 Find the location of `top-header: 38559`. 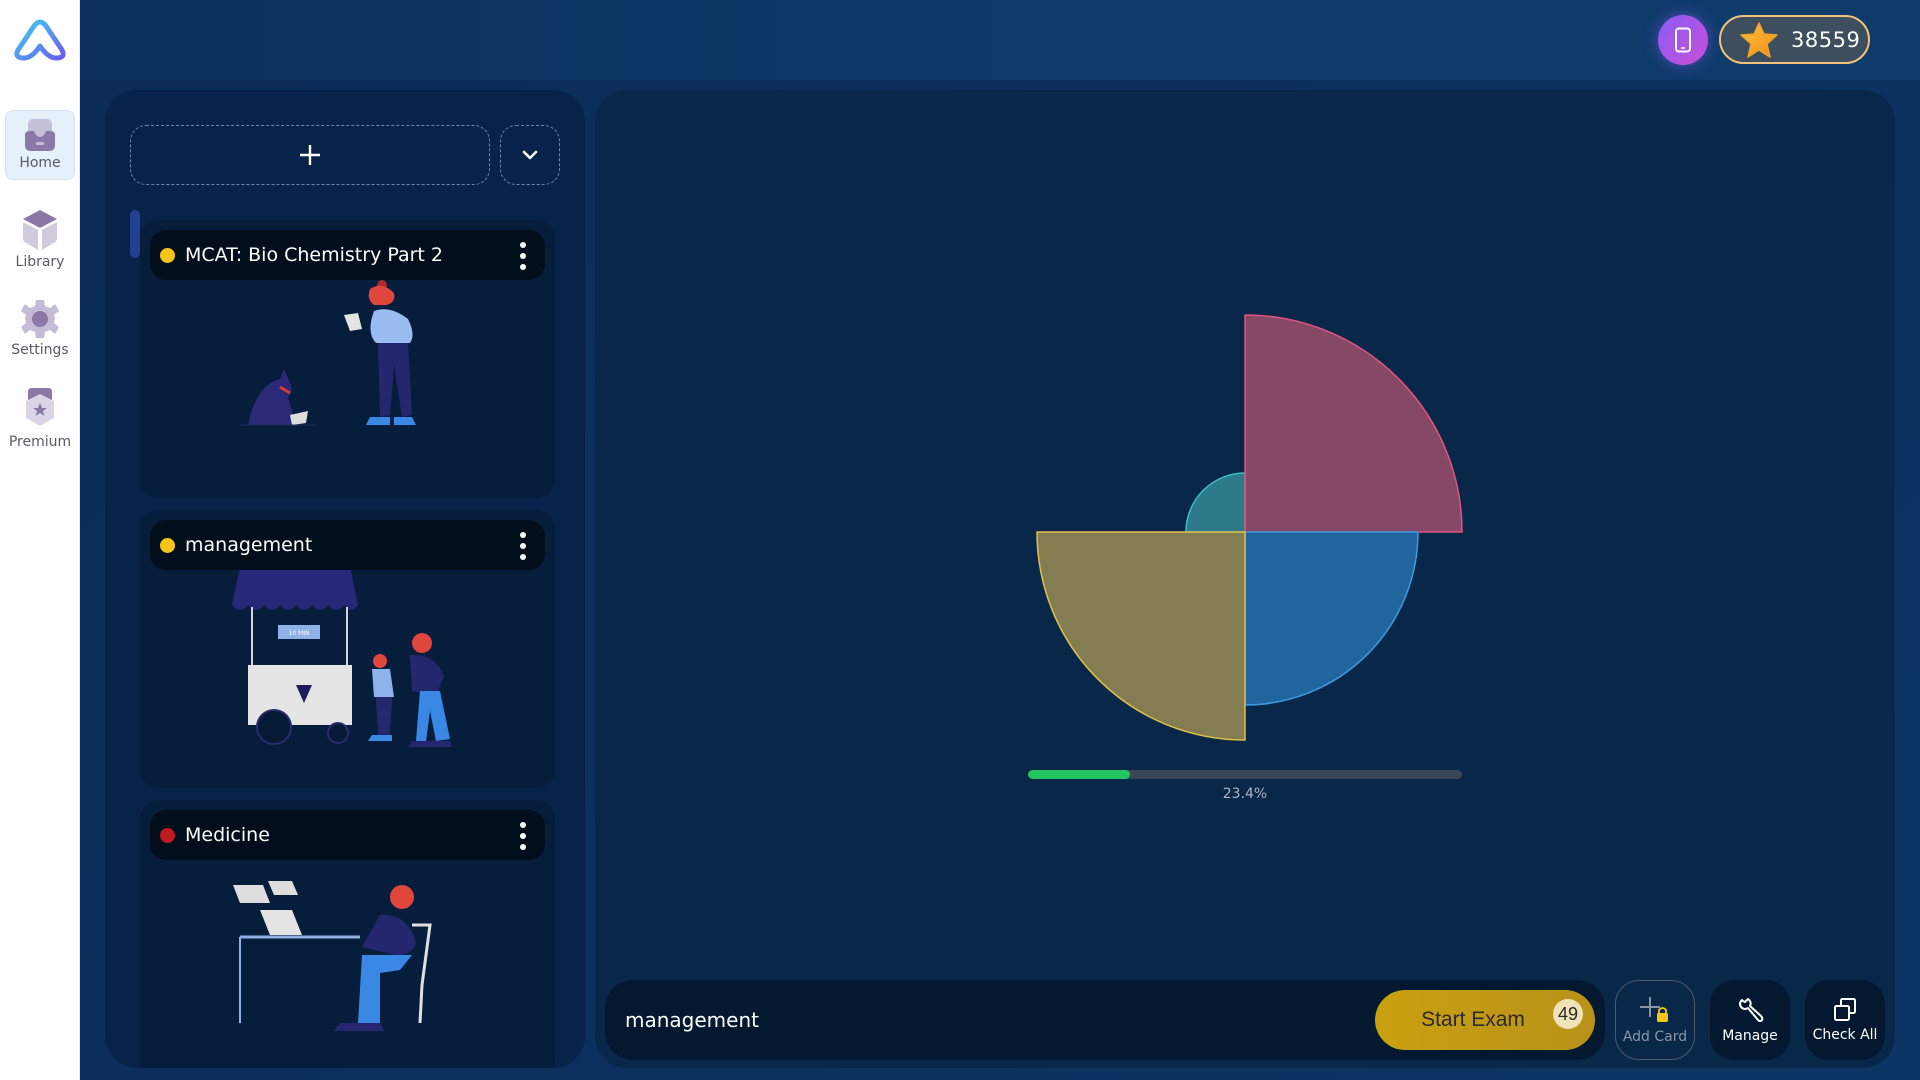

top-header: 38559 is located at coordinates (1000, 40).